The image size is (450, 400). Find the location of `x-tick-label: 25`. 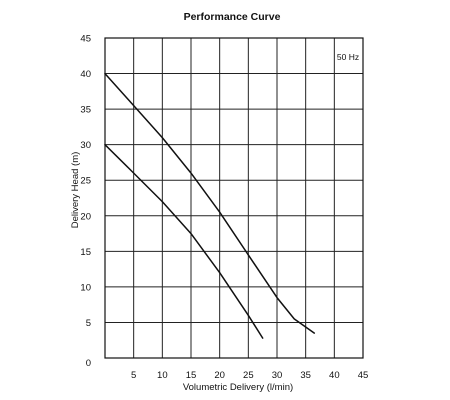

x-tick-label: 25 is located at coordinates (248, 375).